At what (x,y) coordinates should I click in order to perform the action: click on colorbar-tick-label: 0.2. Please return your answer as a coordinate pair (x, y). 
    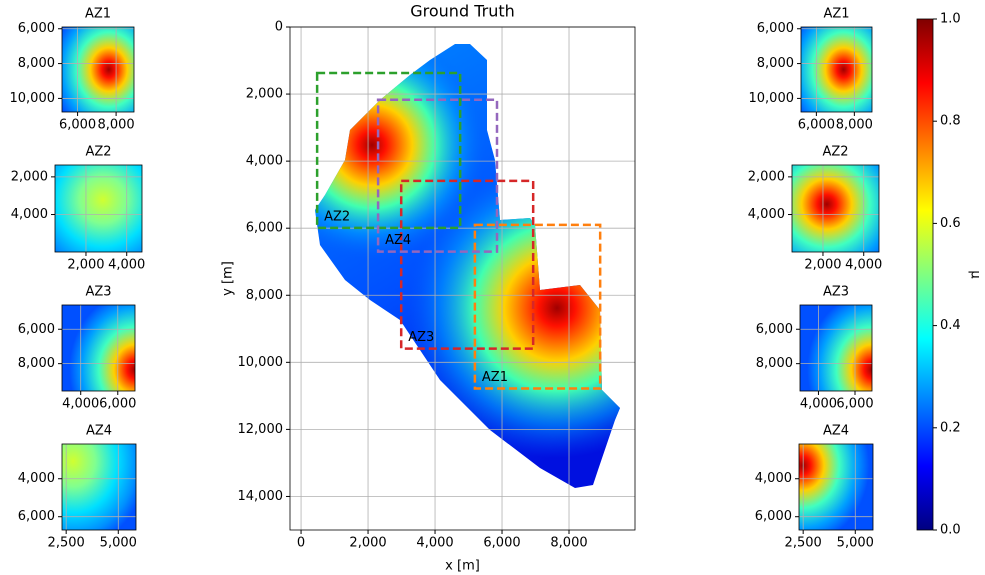
    Looking at the image, I should click on (950, 427).